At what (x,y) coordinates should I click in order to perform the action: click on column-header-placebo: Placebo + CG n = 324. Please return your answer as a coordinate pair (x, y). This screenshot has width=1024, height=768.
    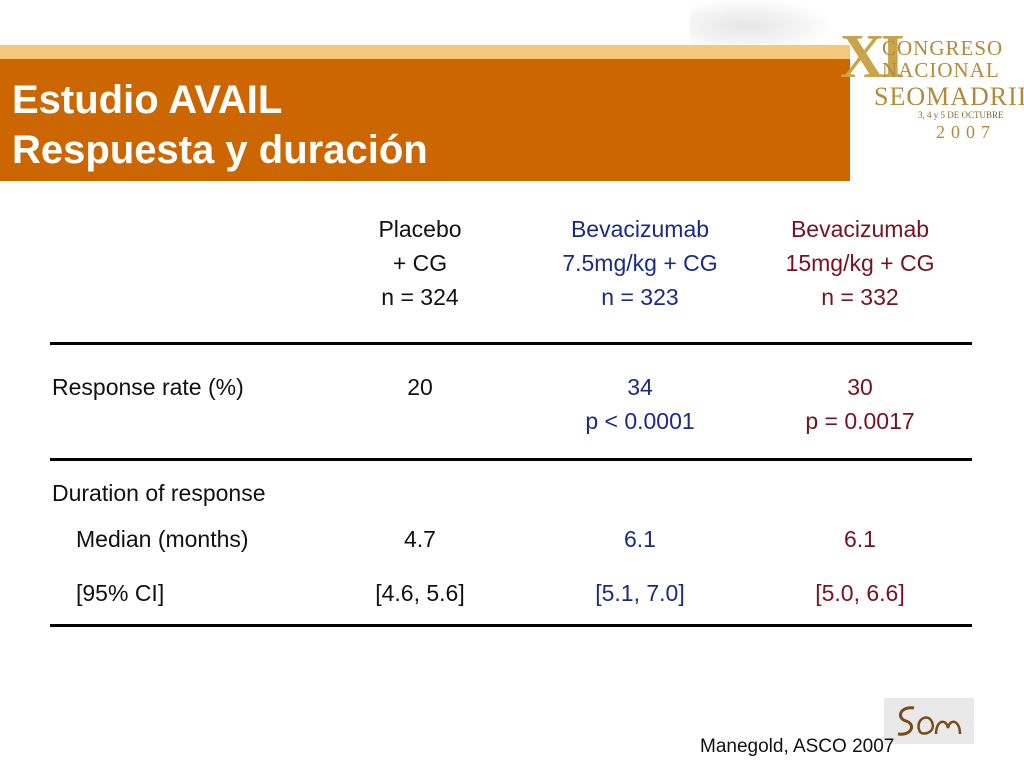
    Looking at the image, I should click on (420, 263).